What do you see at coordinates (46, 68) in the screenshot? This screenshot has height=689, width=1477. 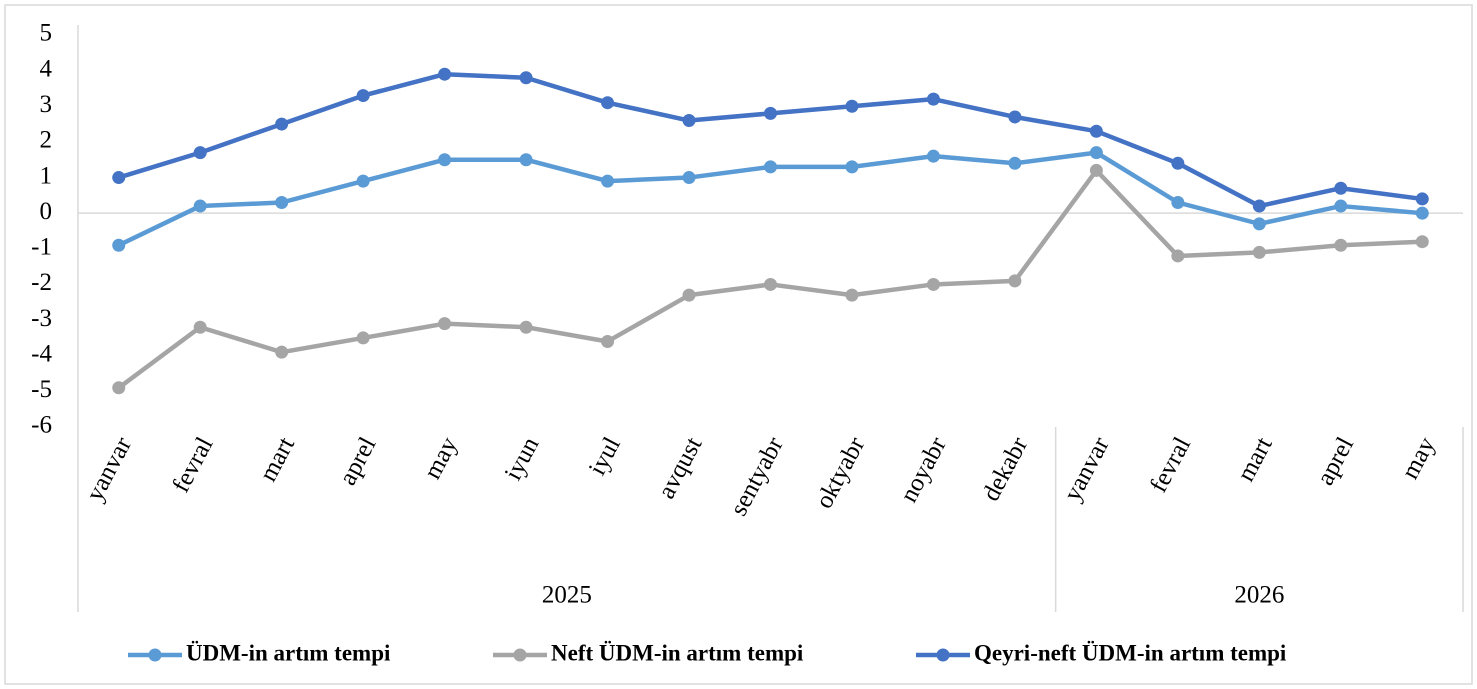 I see `y-tick-label: 4` at bounding box center [46, 68].